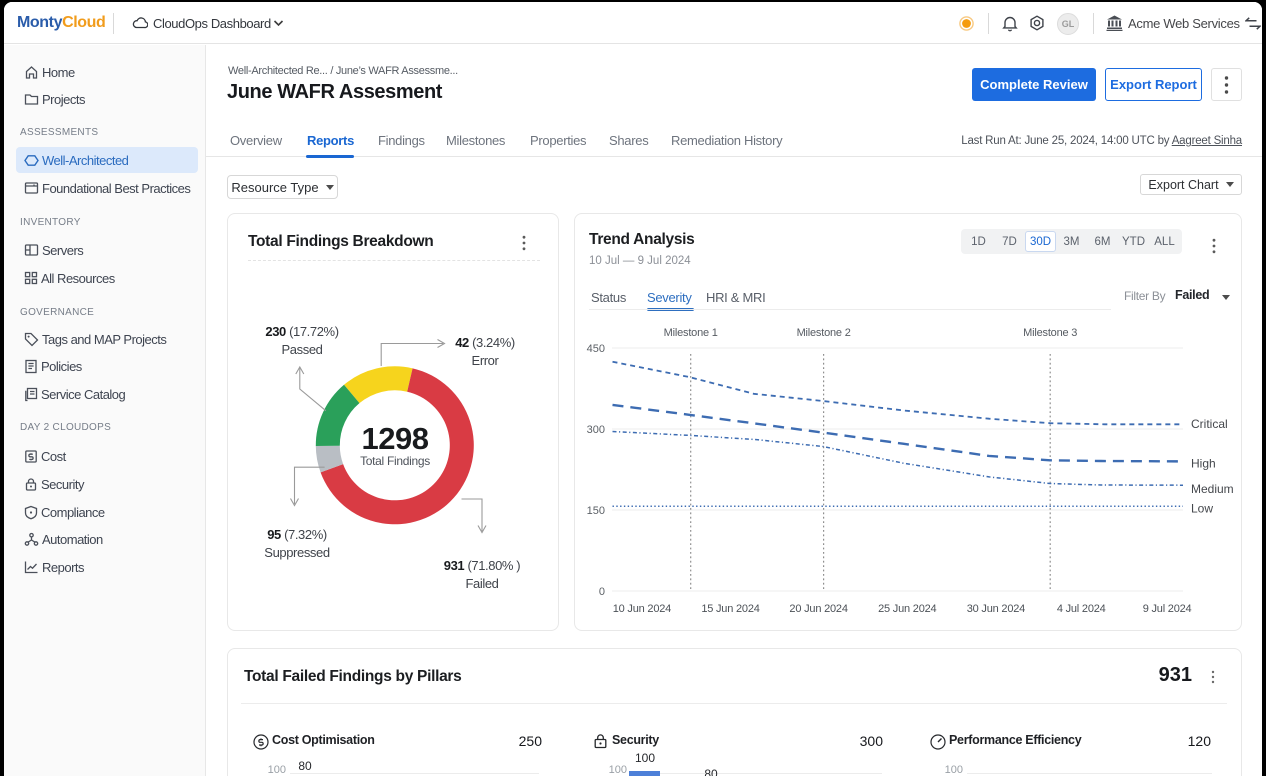 This screenshot has height=776, width=1266. I want to click on svg-text: 300, so click(596, 430).